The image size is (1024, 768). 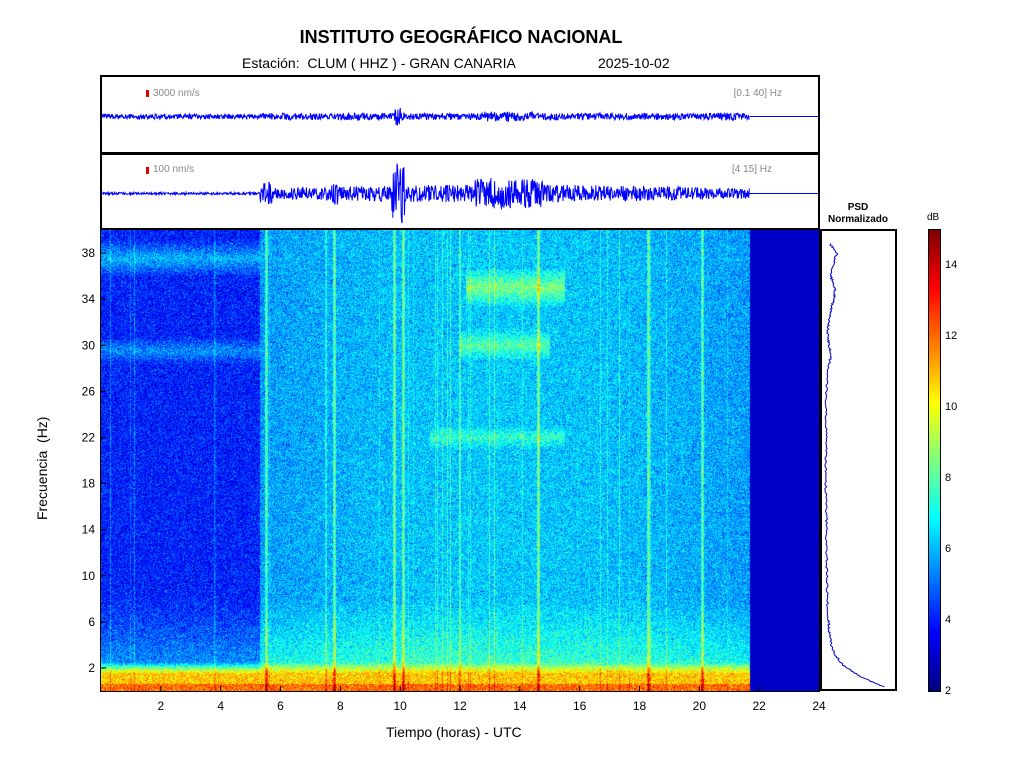 What do you see at coordinates (948, 549) in the screenshot?
I see `colorbar-tick-label: 6` at bounding box center [948, 549].